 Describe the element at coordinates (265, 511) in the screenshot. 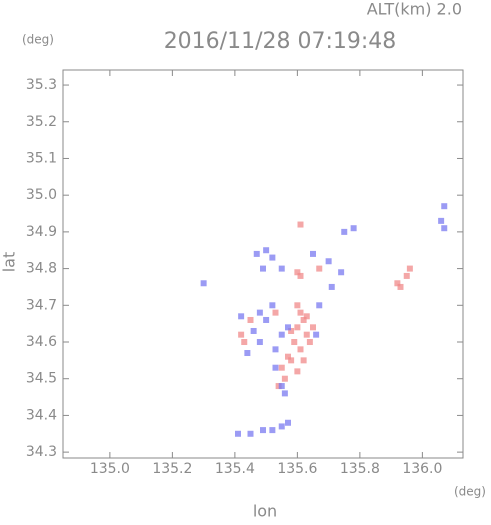

I see `x-axis-label: lon` at that location.